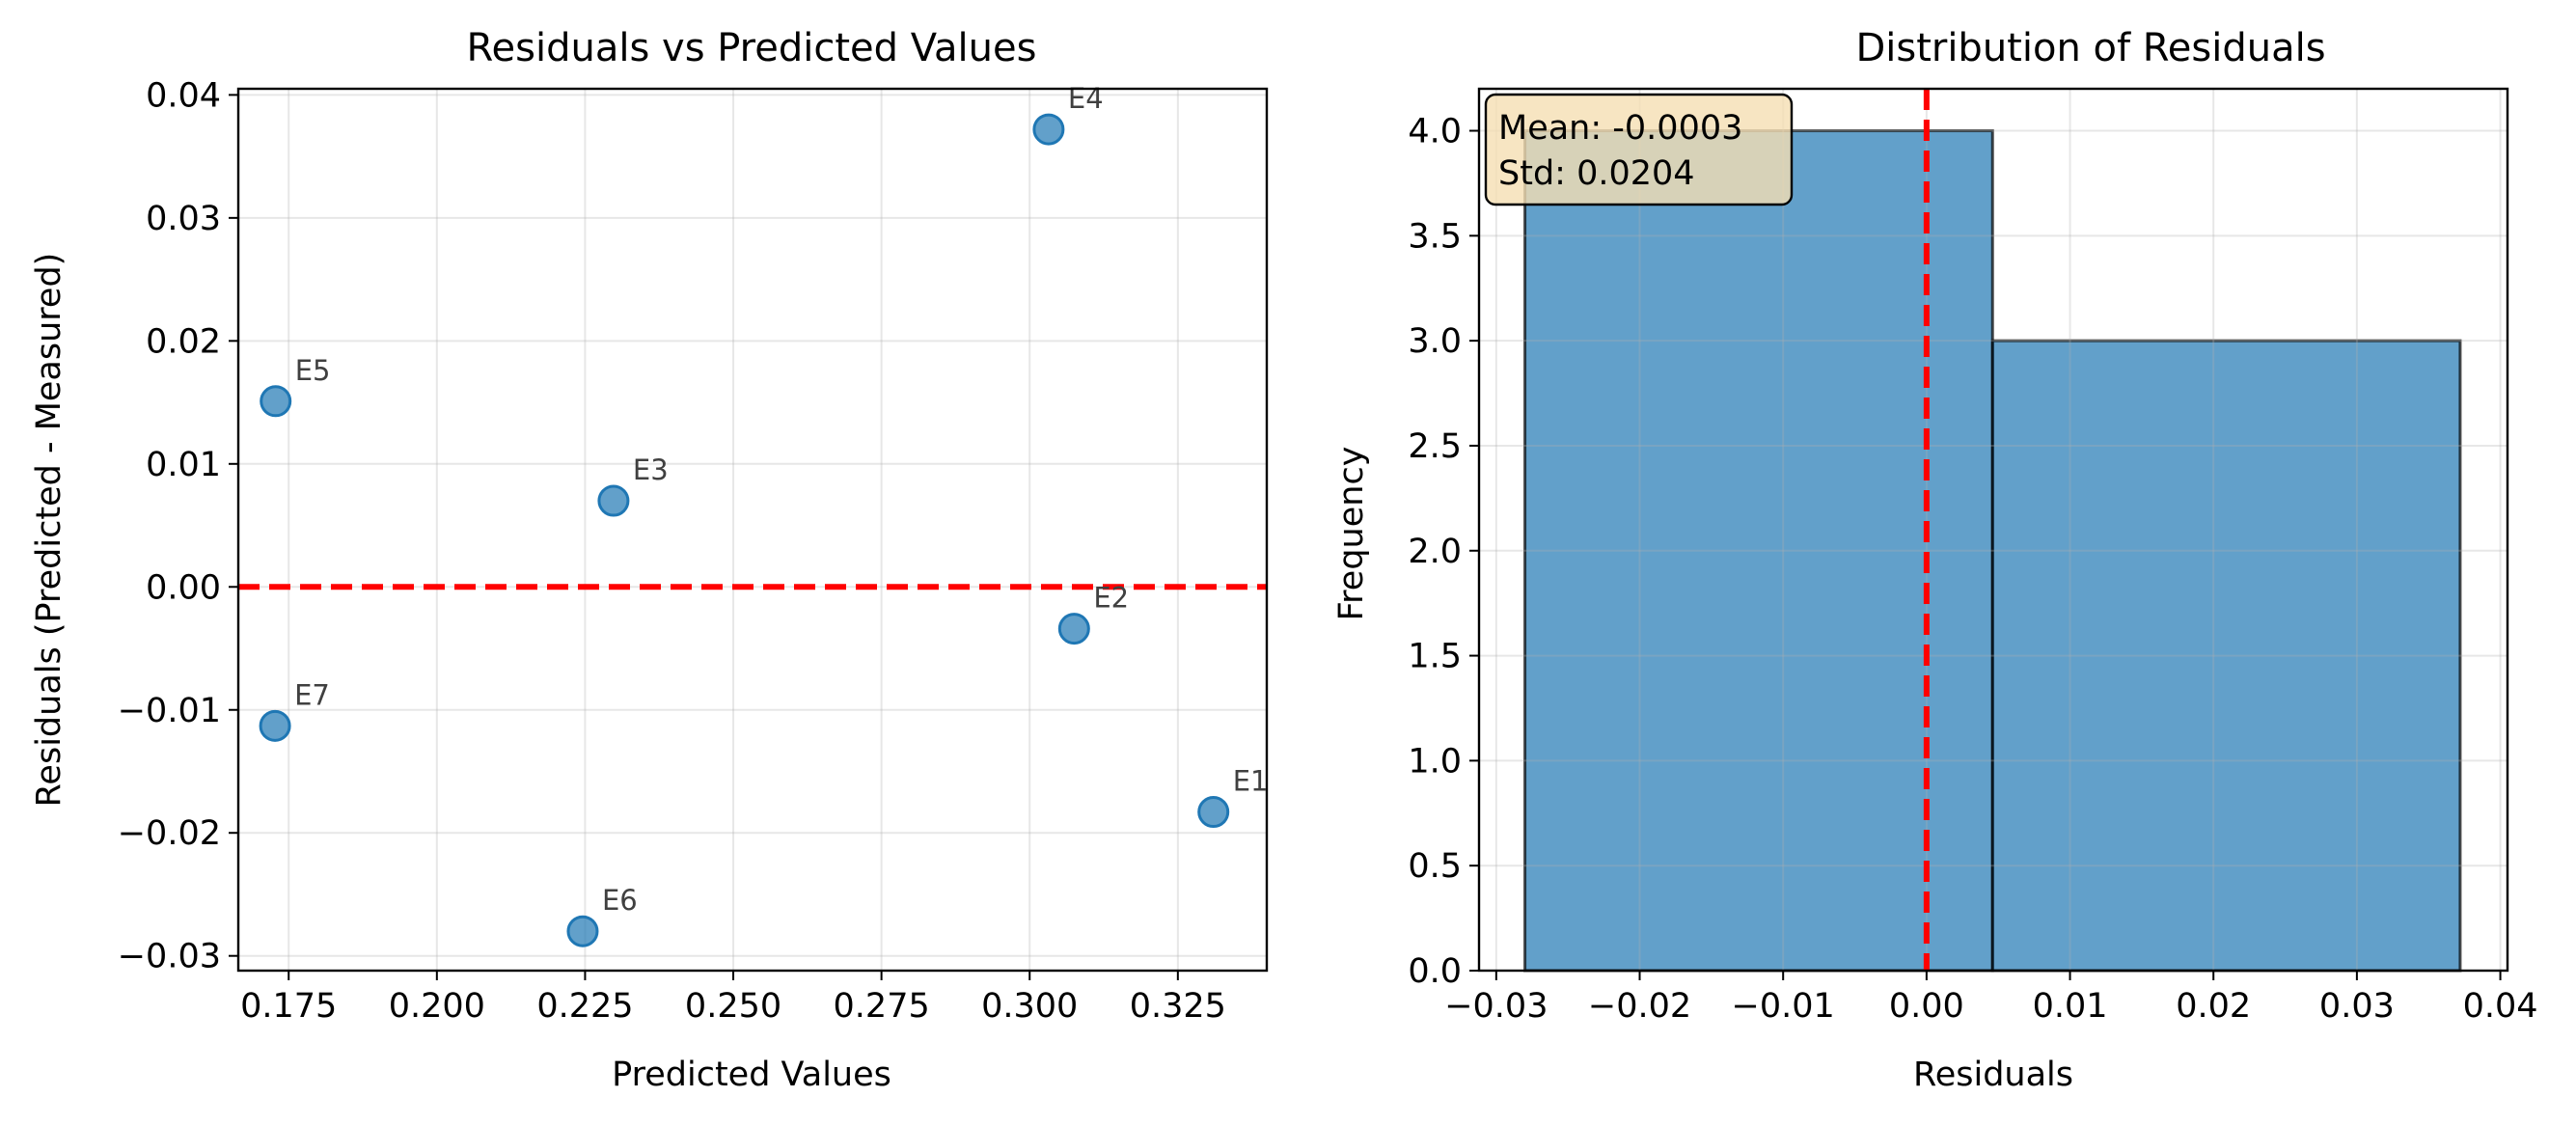 The image size is (2576, 1125). Describe the element at coordinates (1435, 761) in the screenshot. I see `y-tick-label: 1.0` at that location.